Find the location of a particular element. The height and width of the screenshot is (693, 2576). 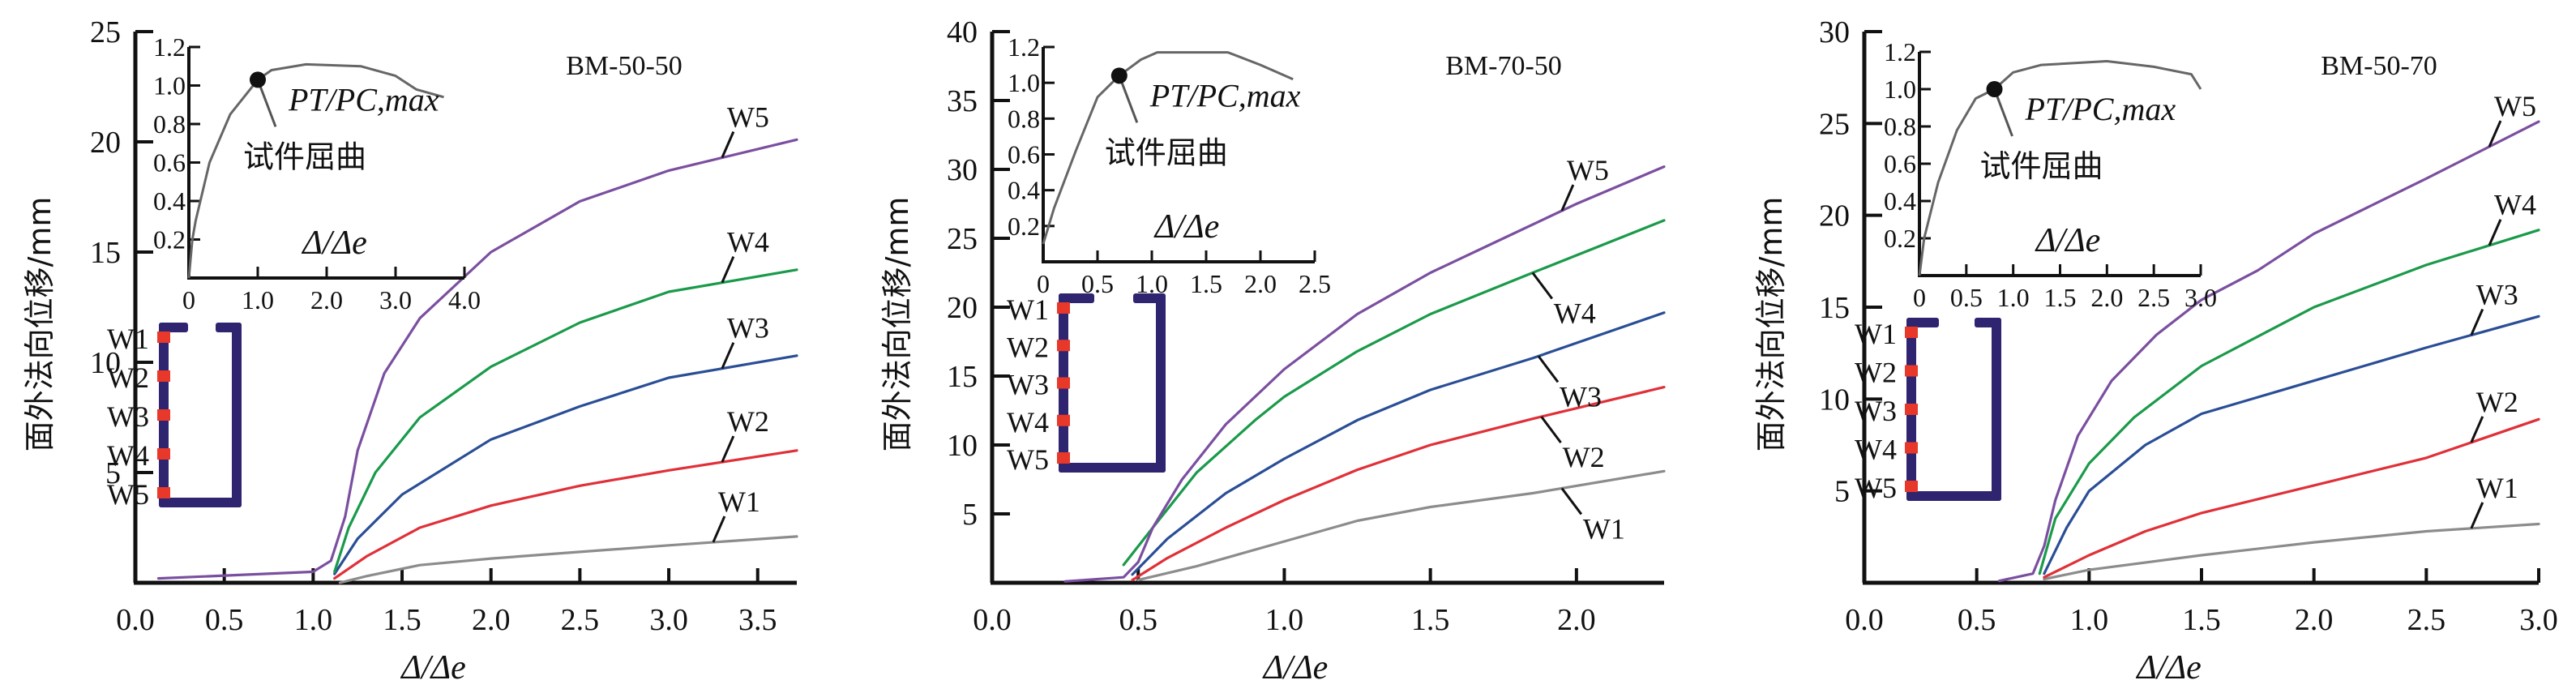

leader-line-w3 is located at coordinates (728, 356).